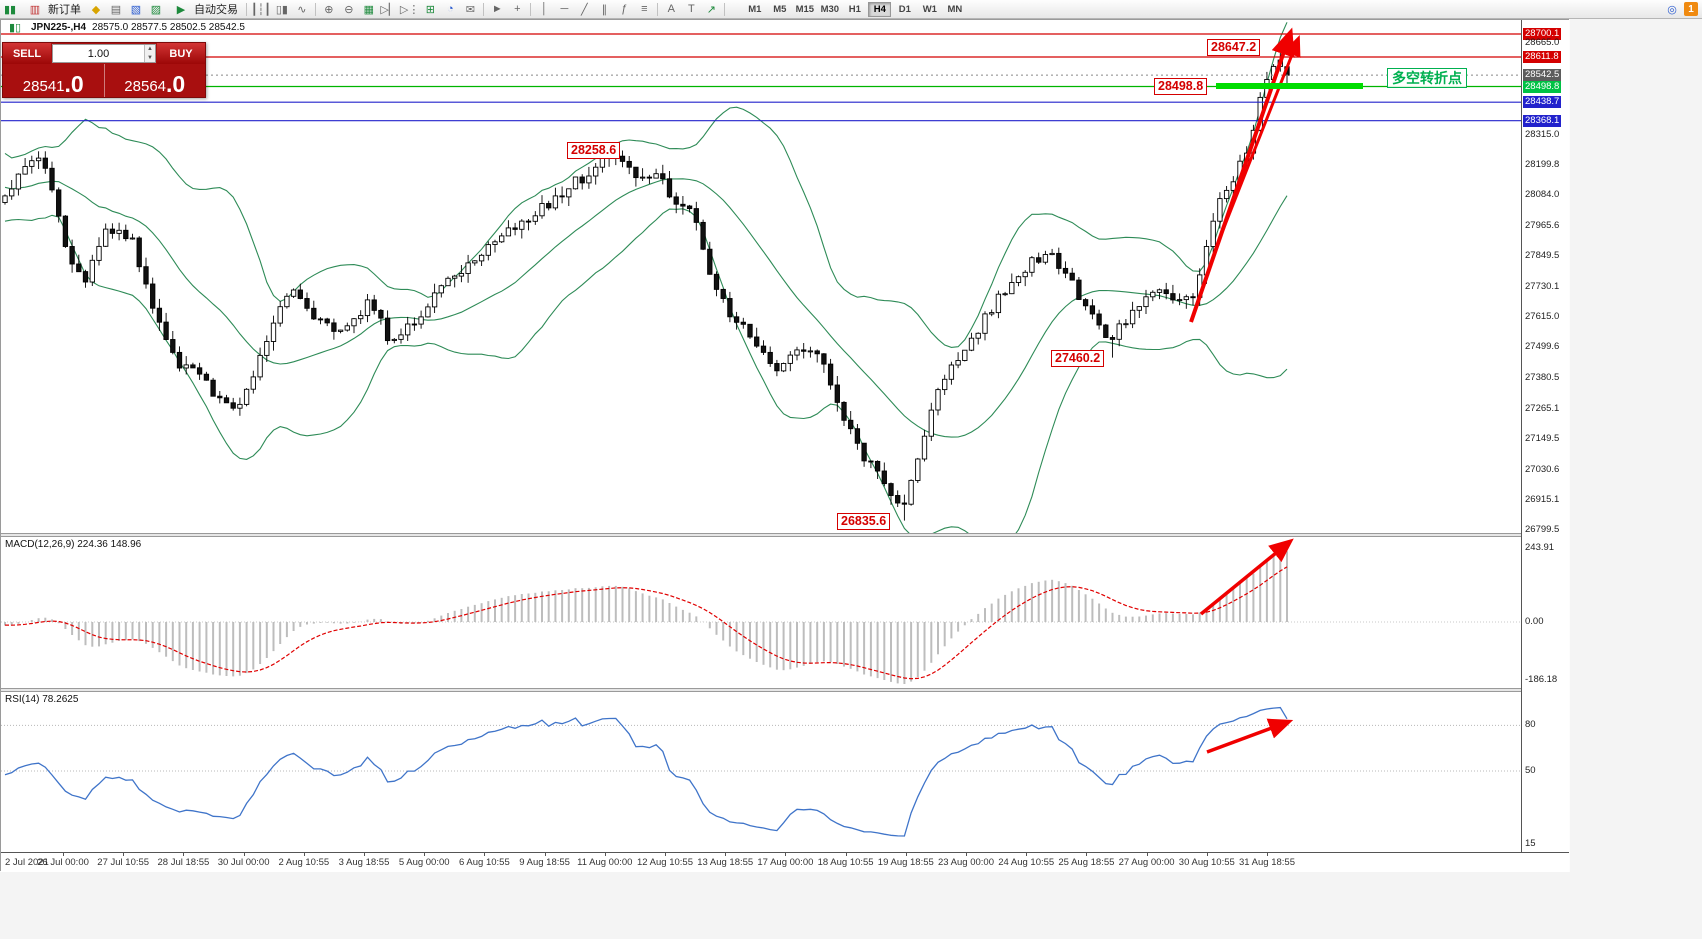 This screenshot has height=939, width=1702. What do you see at coordinates (780, 9) in the screenshot?
I see `timeframe-button-m5: M5` at bounding box center [780, 9].